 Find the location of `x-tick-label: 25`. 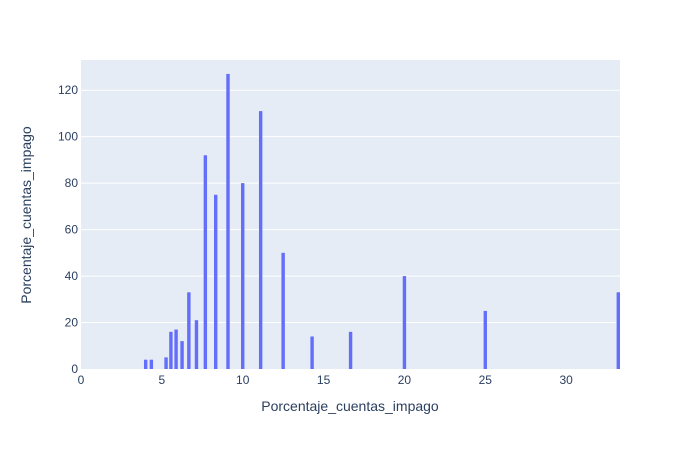

x-tick-label: 25 is located at coordinates (486, 380).